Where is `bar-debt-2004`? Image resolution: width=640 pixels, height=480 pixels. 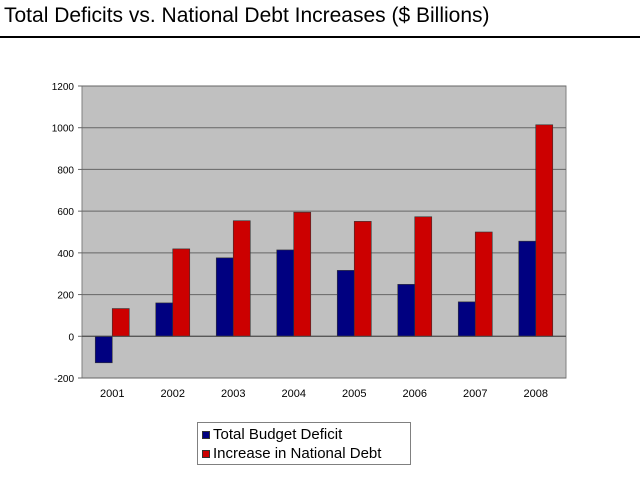
bar-debt-2004 is located at coordinates (302, 274).